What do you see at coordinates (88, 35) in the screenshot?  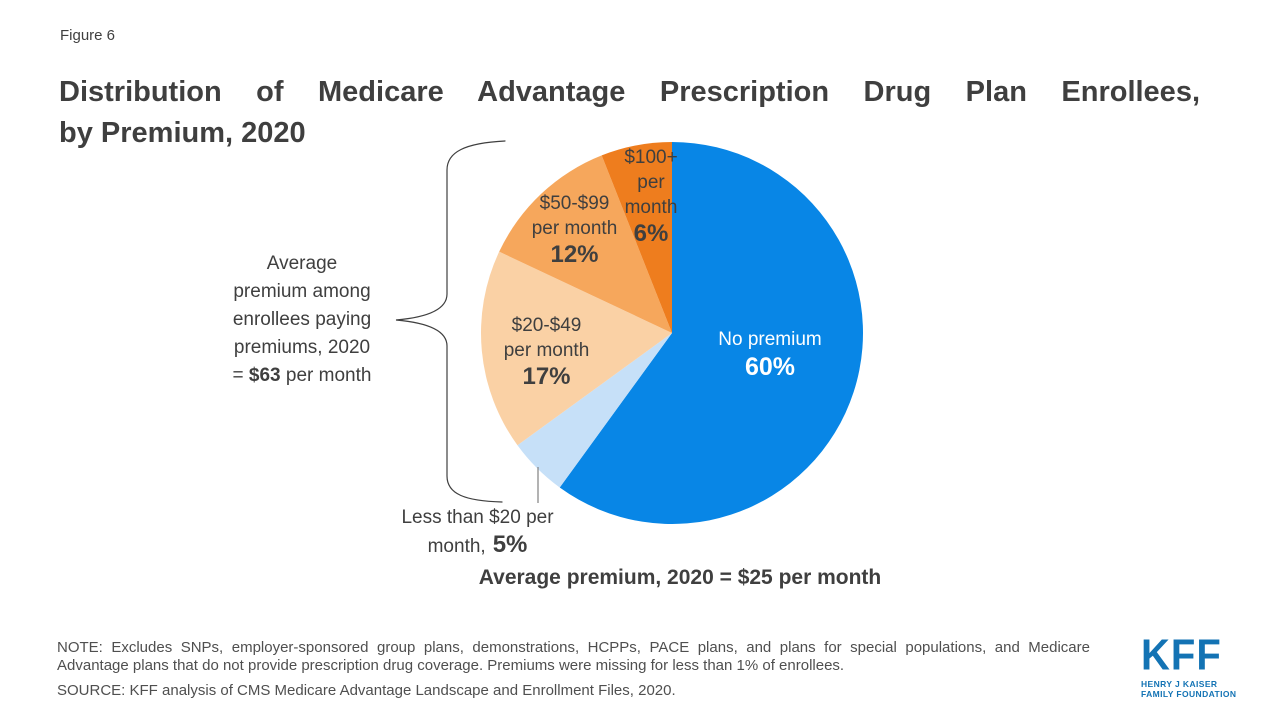 I see `figure-label: Figure 6` at bounding box center [88, 35].